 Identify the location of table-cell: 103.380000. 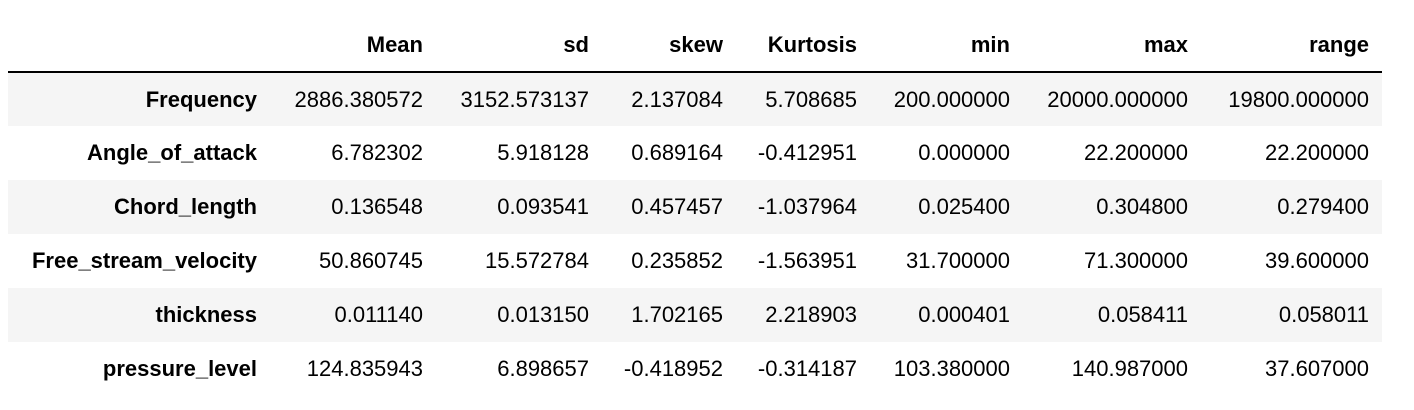
(951, 368).